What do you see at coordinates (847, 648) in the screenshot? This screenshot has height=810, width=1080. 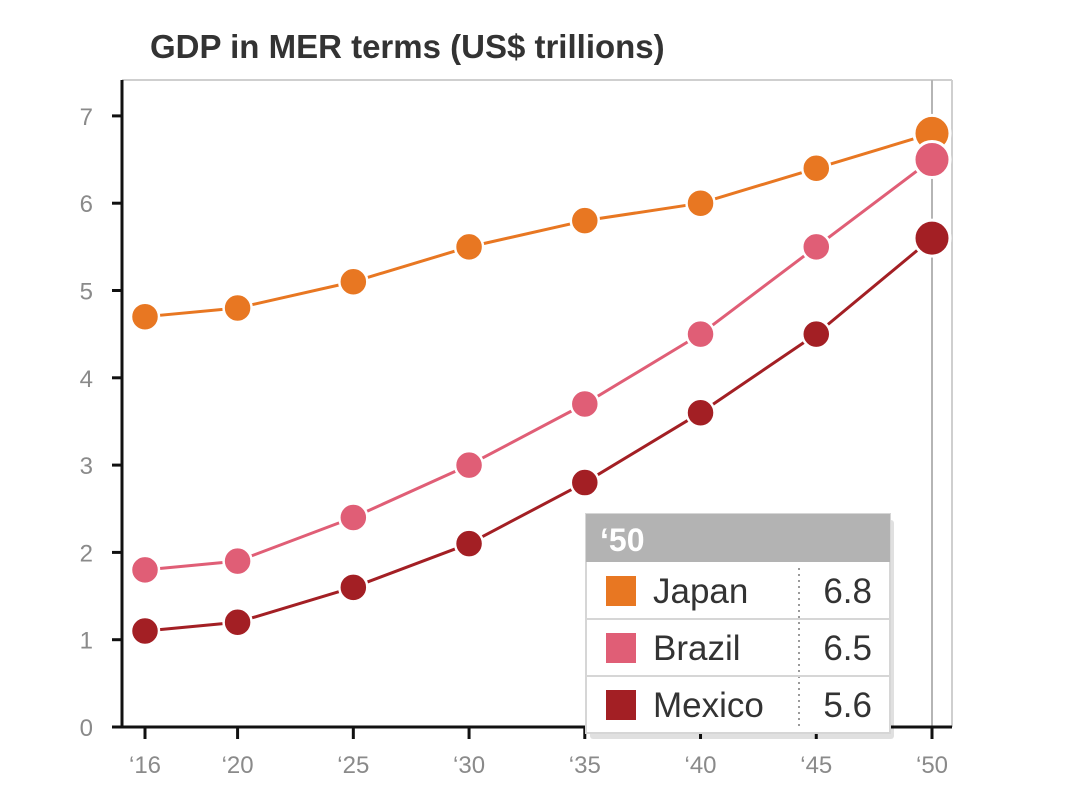 I see `tooltip-value-brazil: 6.5` at bounding box center [847, 648].